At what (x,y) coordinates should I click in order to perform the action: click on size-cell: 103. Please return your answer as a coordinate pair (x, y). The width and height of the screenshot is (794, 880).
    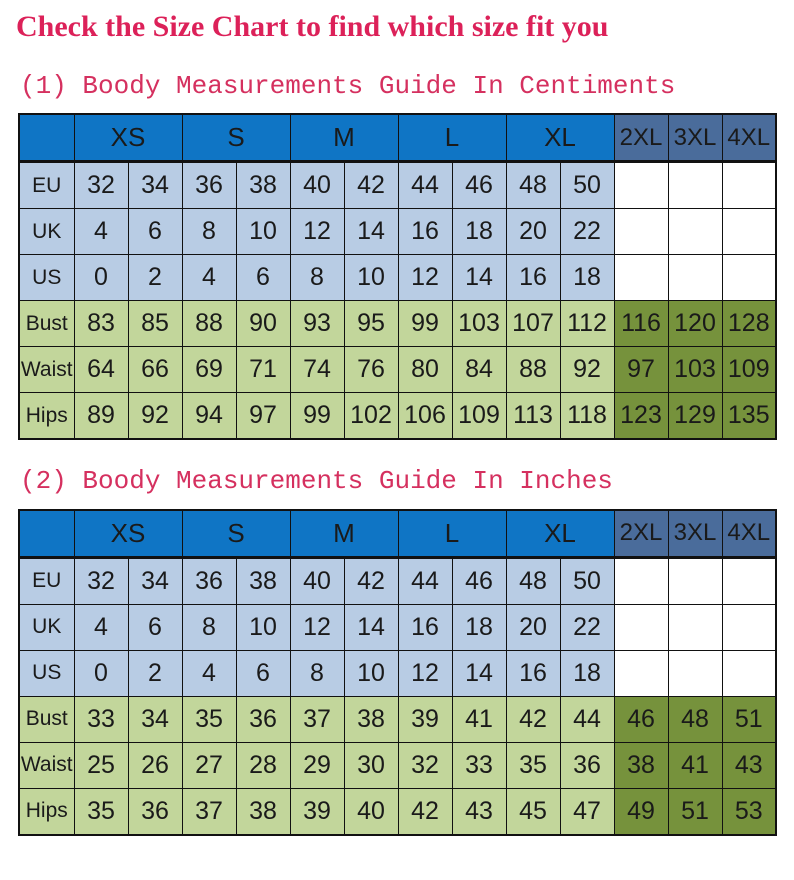
    Looking at the image, I should click on (479, 324).